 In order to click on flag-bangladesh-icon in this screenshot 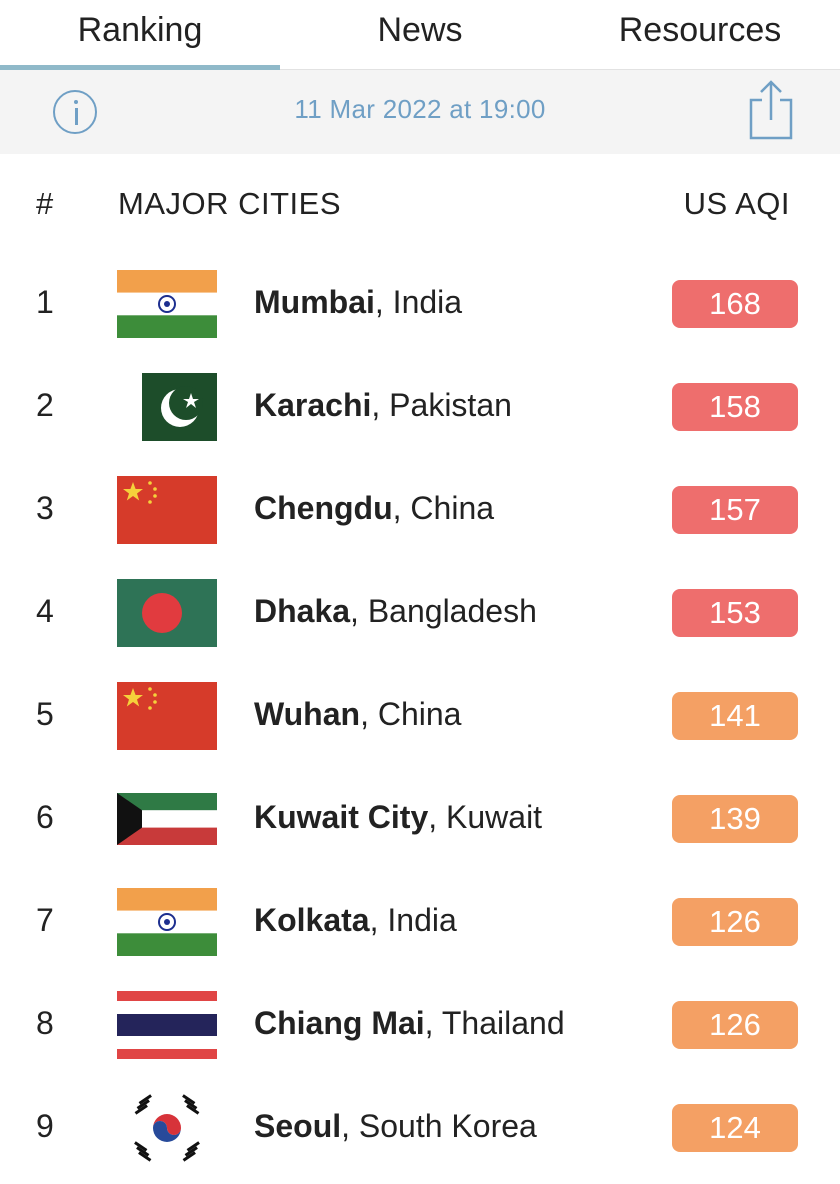, I will do `click(167, 613)`.